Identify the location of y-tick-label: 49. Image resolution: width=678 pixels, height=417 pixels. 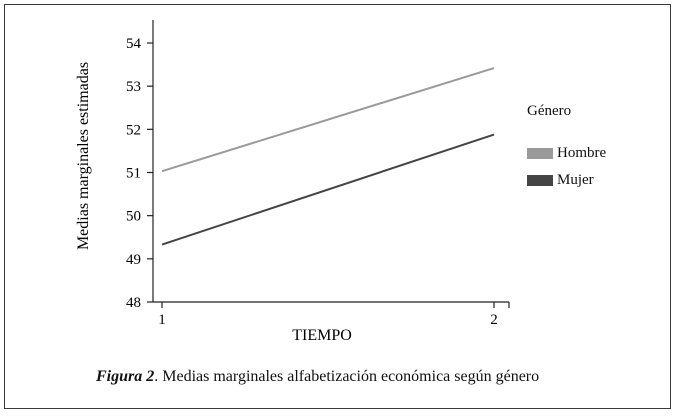
(133, 260).